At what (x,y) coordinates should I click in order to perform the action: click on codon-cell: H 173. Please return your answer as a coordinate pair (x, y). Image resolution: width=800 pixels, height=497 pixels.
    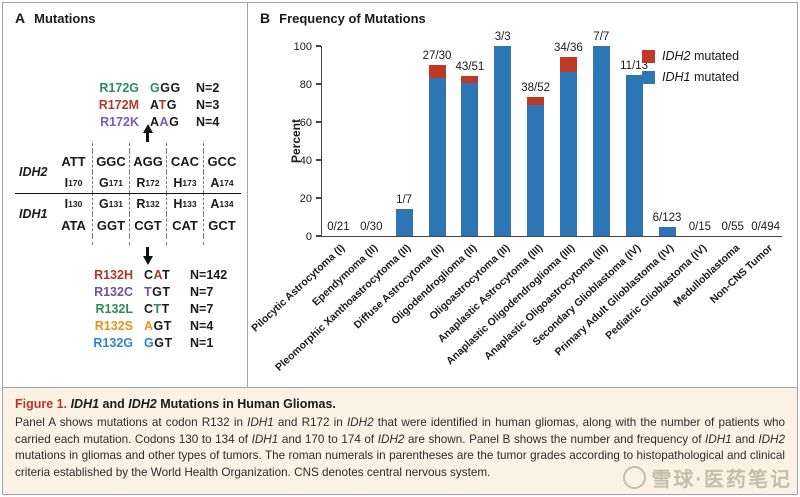
    Looking at the image, I should click on (184, 182).